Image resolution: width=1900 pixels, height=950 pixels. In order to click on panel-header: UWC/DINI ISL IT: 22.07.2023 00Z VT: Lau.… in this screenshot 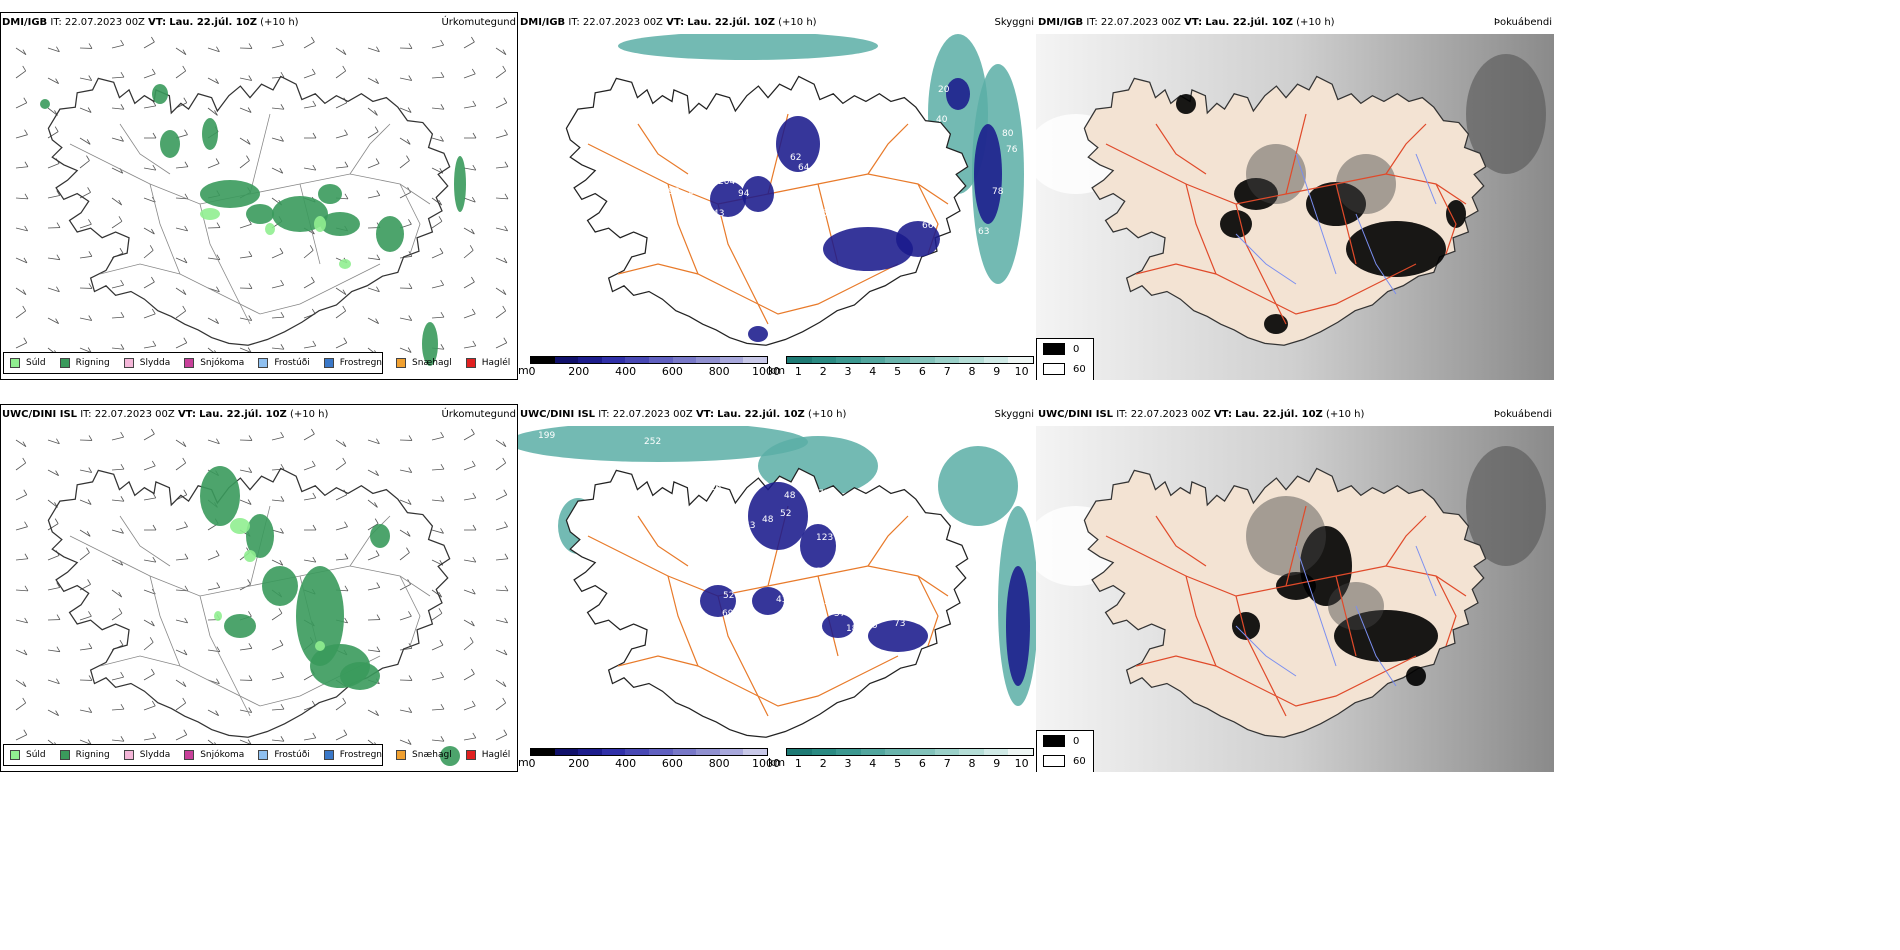, I will do `click(683, 414)`.